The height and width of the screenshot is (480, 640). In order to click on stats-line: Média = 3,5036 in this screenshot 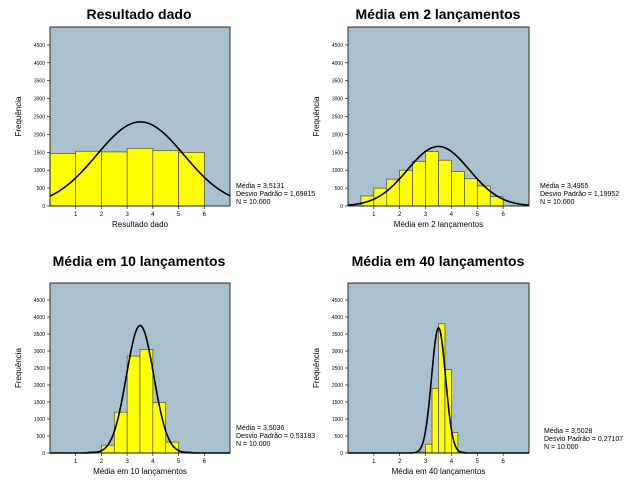, I will do `click(260, 428)`.